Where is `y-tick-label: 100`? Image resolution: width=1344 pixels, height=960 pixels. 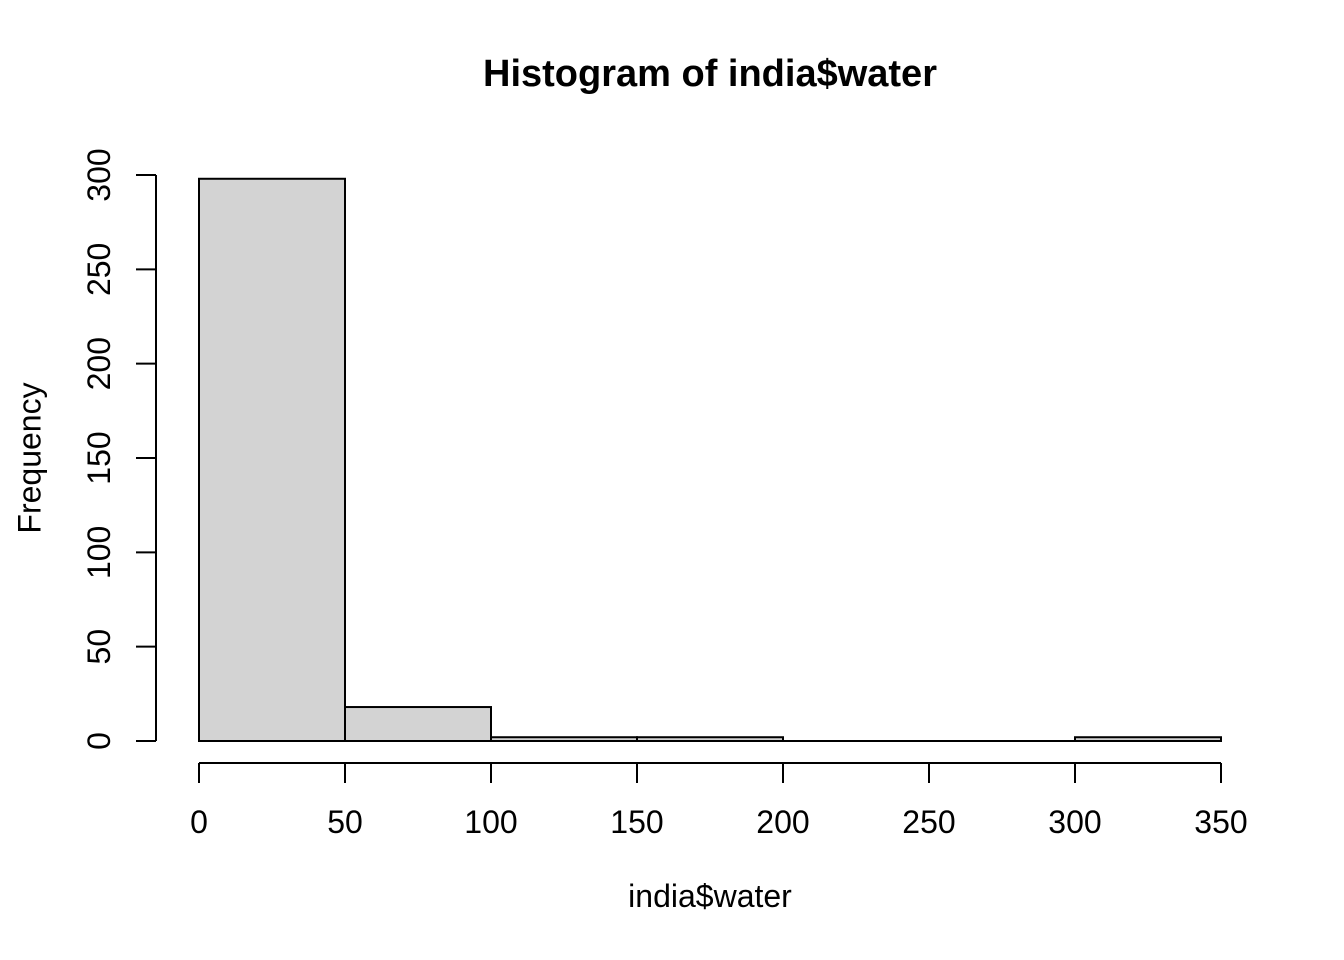
y-tick-label: 100 is located at coordinates (99, 552).